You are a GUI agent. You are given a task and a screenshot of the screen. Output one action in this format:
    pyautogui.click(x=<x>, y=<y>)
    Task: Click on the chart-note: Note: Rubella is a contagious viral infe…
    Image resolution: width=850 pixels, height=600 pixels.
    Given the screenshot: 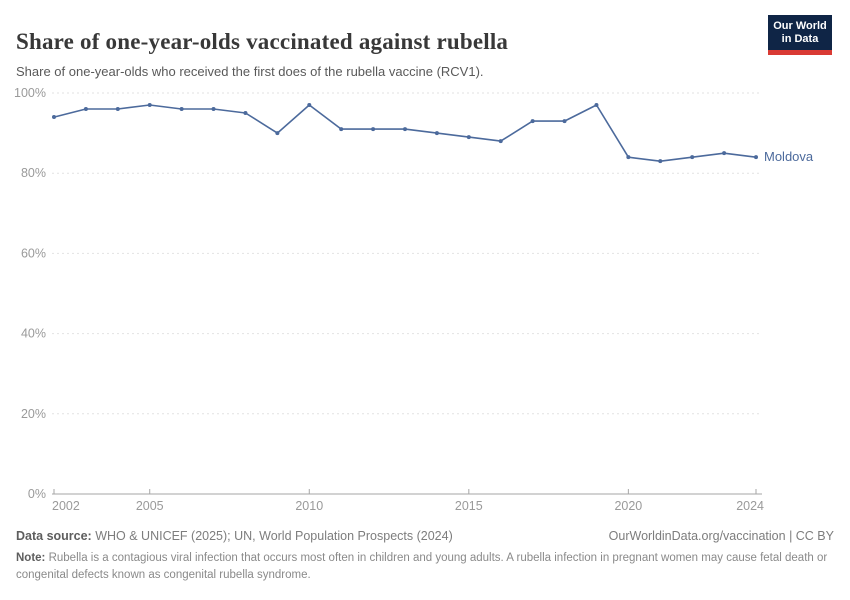 What is the action you would take?
    pyautogui.click(x=422, y=566)
    